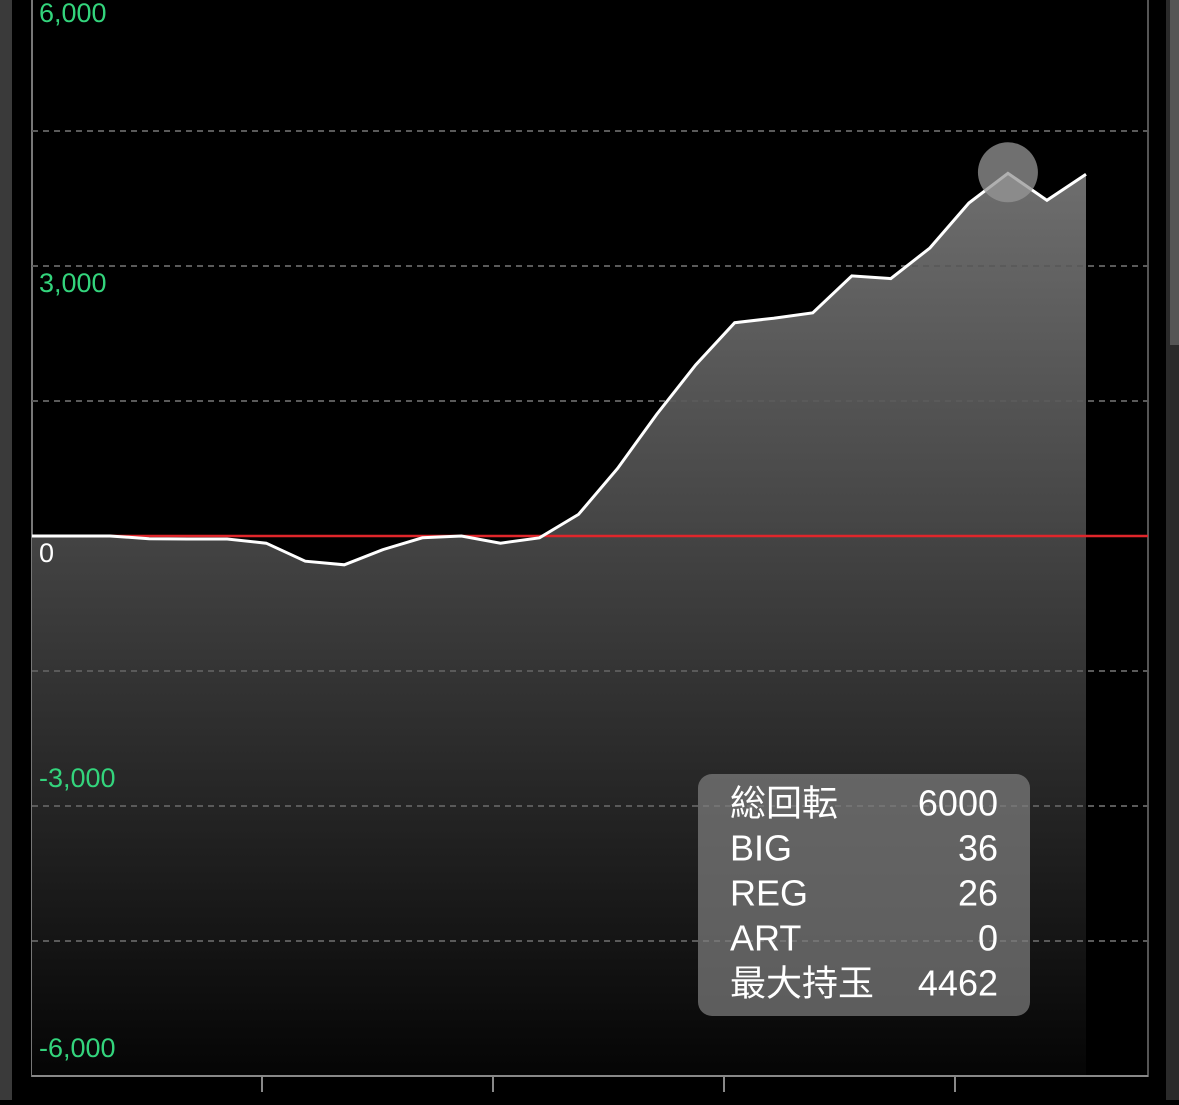  I want to click on y-tick-label: -3,000, so click(77, 778).